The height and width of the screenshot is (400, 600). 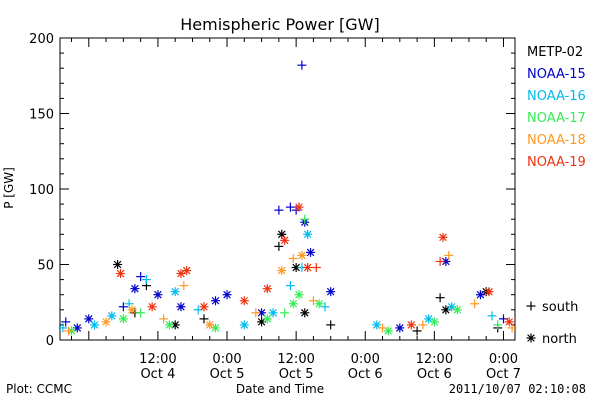 What do you see at coordinates (50, 341) in the screenshot?
I see `y-tick-label: 0` at bounding box center [50, 341].